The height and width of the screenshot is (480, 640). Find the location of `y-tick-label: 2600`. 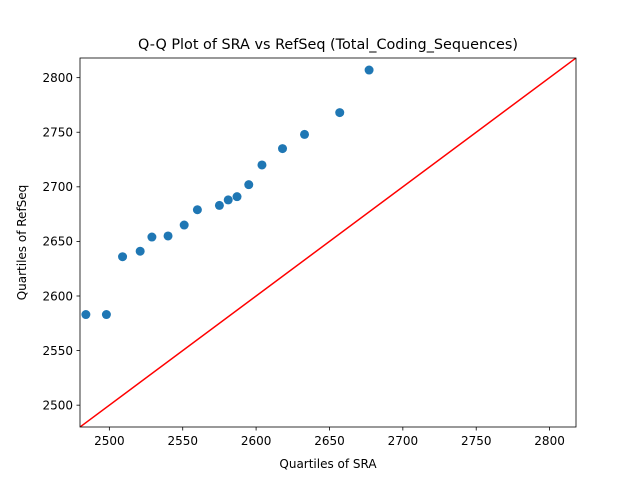

y-tick-label: 2600 is located at coordinates (57, 296).